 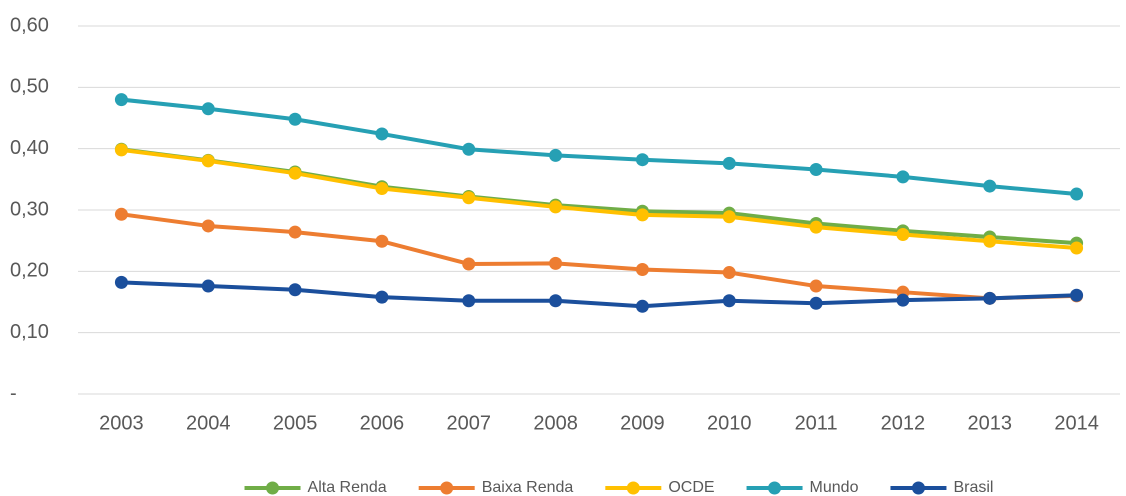 What do you see at coordinates (29, 209) in the screenshot?
I see `y-tick-label: 0,30` at bounding box center [29, 209].